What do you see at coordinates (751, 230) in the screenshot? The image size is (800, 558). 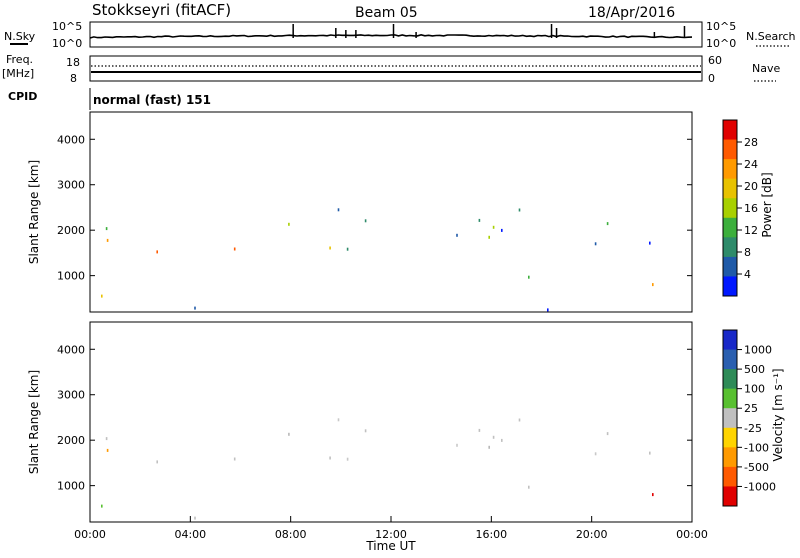 I see `colorbar-tick-label: 12` at bounding box center [751, 230].